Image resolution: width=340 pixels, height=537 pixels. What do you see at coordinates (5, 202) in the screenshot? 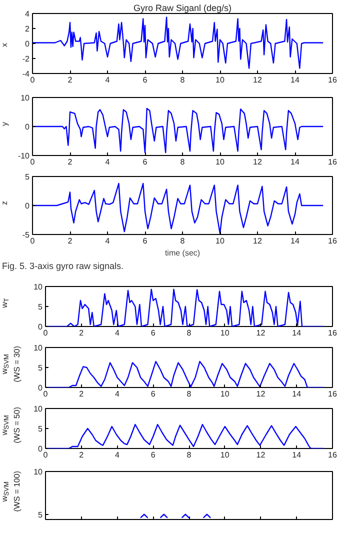
I see `y-axis-title: z` at bounding box center [5, 202].